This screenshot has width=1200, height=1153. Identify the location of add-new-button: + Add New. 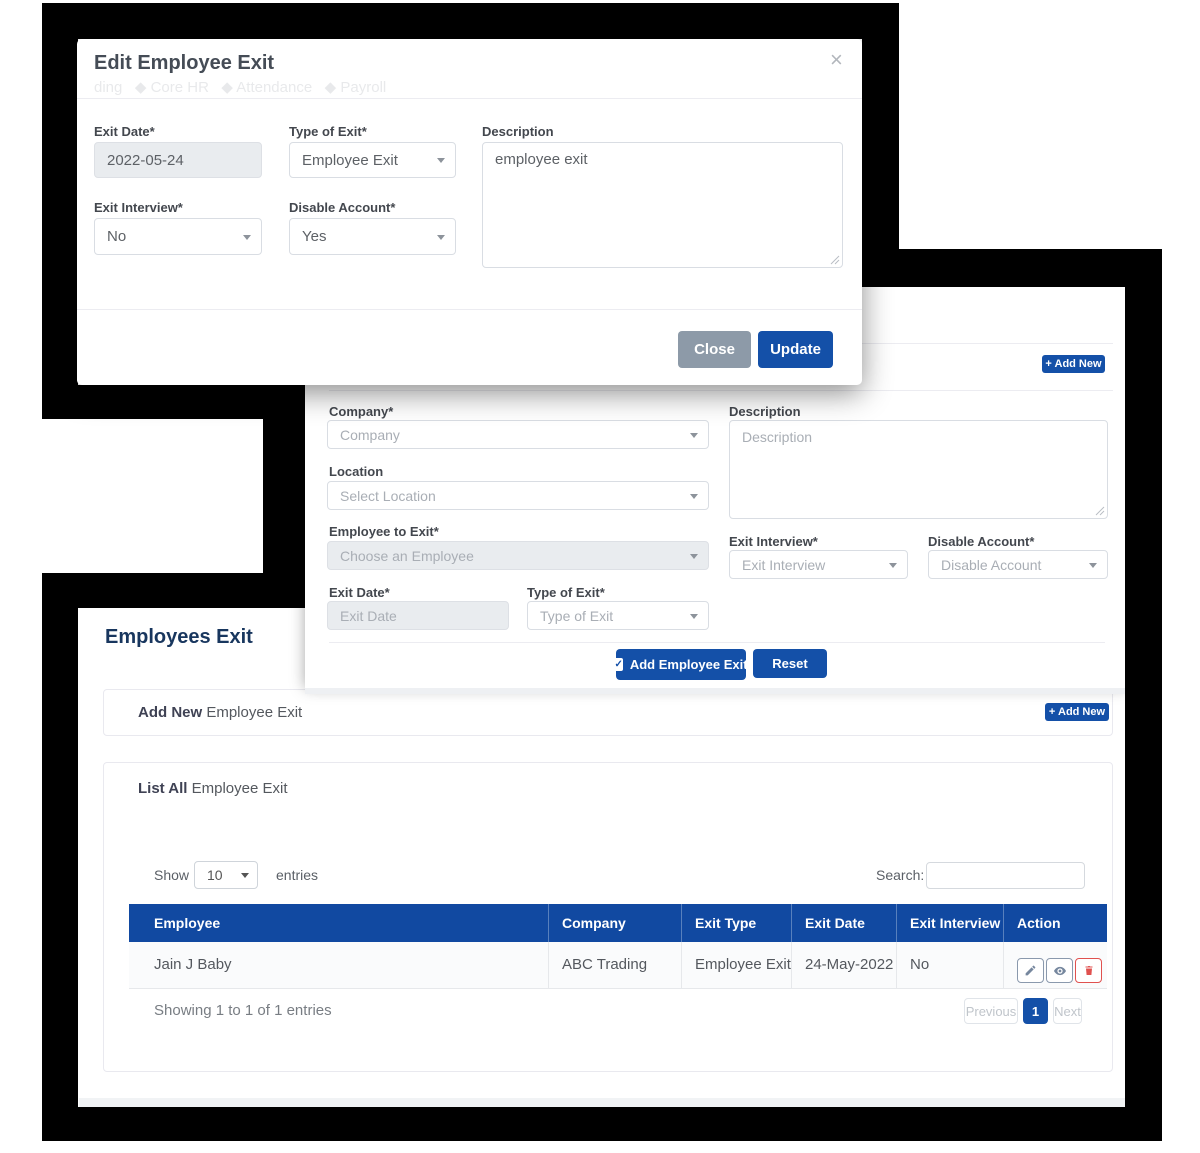
(1077, 712).